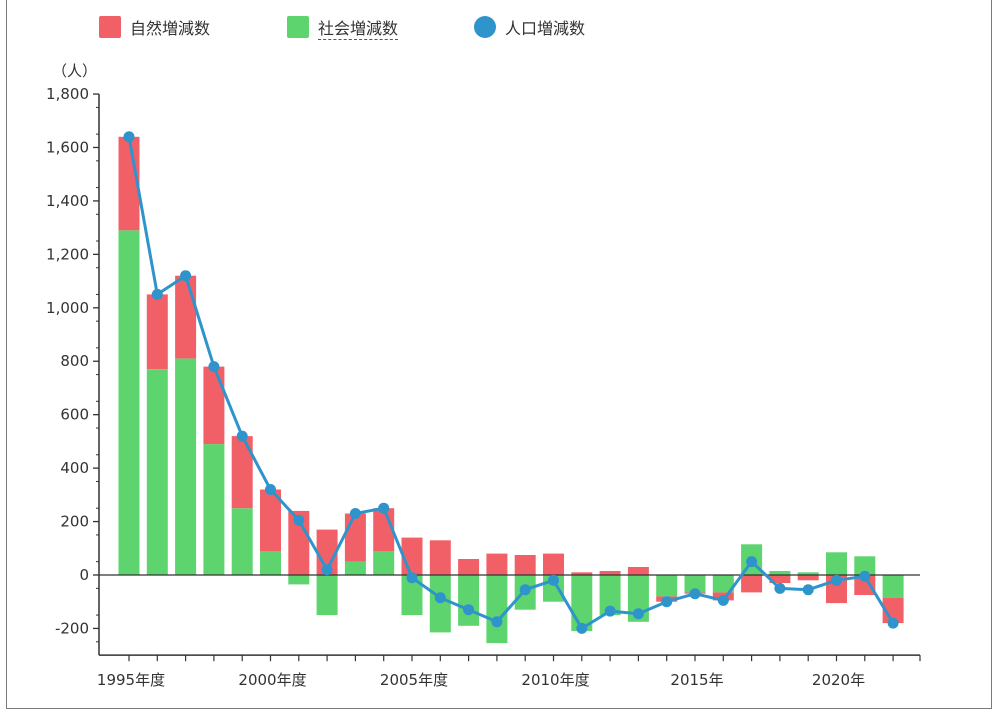 The image size is (1000, 711). I want to click on natural-swatch, so click(110, 27).